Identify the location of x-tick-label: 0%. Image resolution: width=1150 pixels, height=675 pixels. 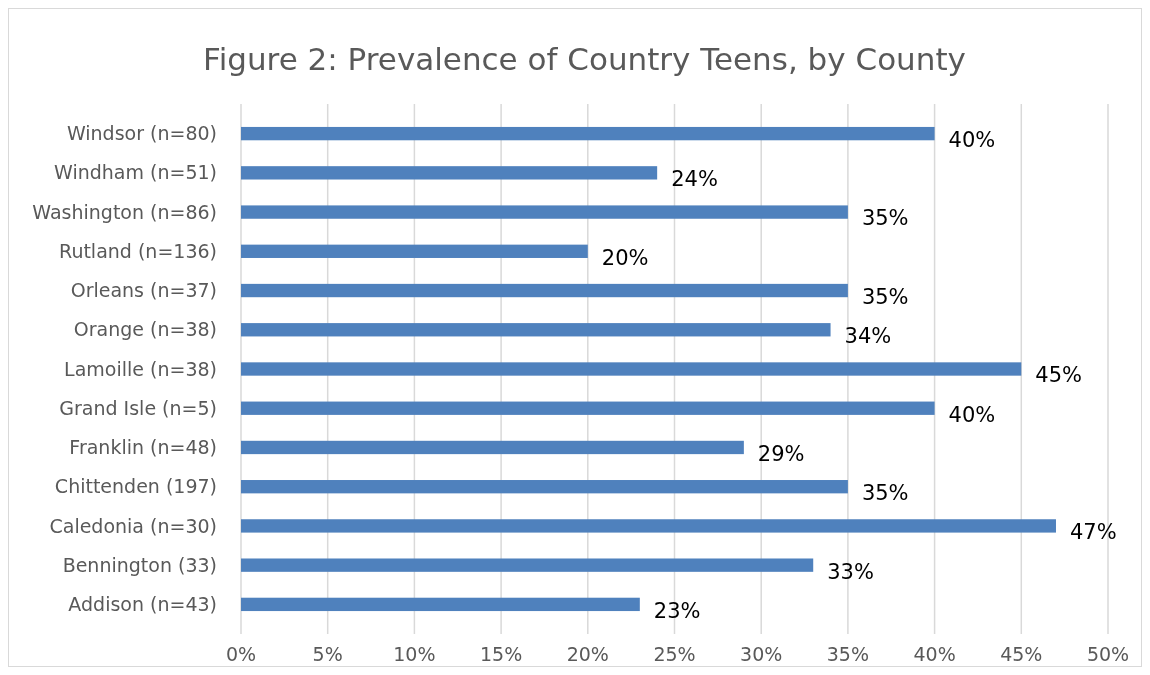
(241, 654).